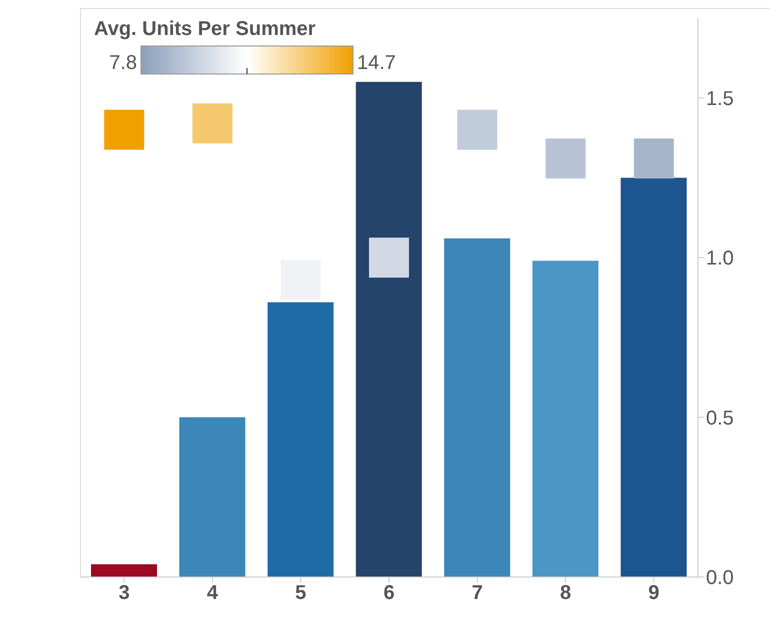 Image resolution: width=778 pixels, height=621 pixels. I want to click on x-tick-label: 4, so click(212, 593).